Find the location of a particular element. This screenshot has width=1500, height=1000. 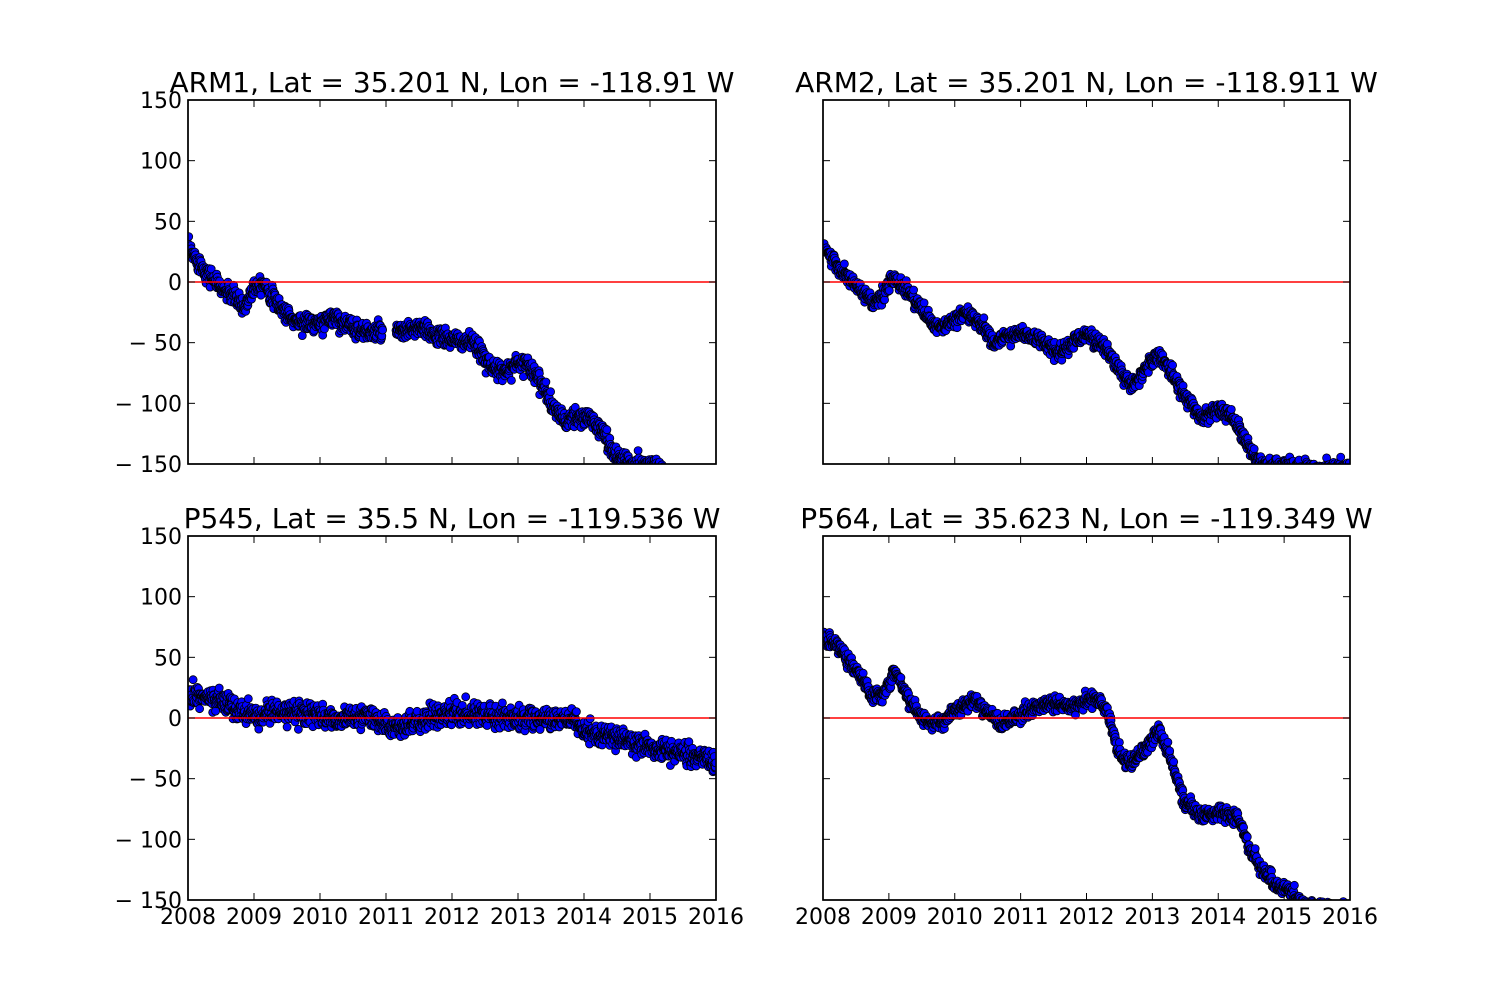

panel-title: ARM1, Lat = 35.201 N, Lon = -118.91 W is located at coordinates (452, 82).